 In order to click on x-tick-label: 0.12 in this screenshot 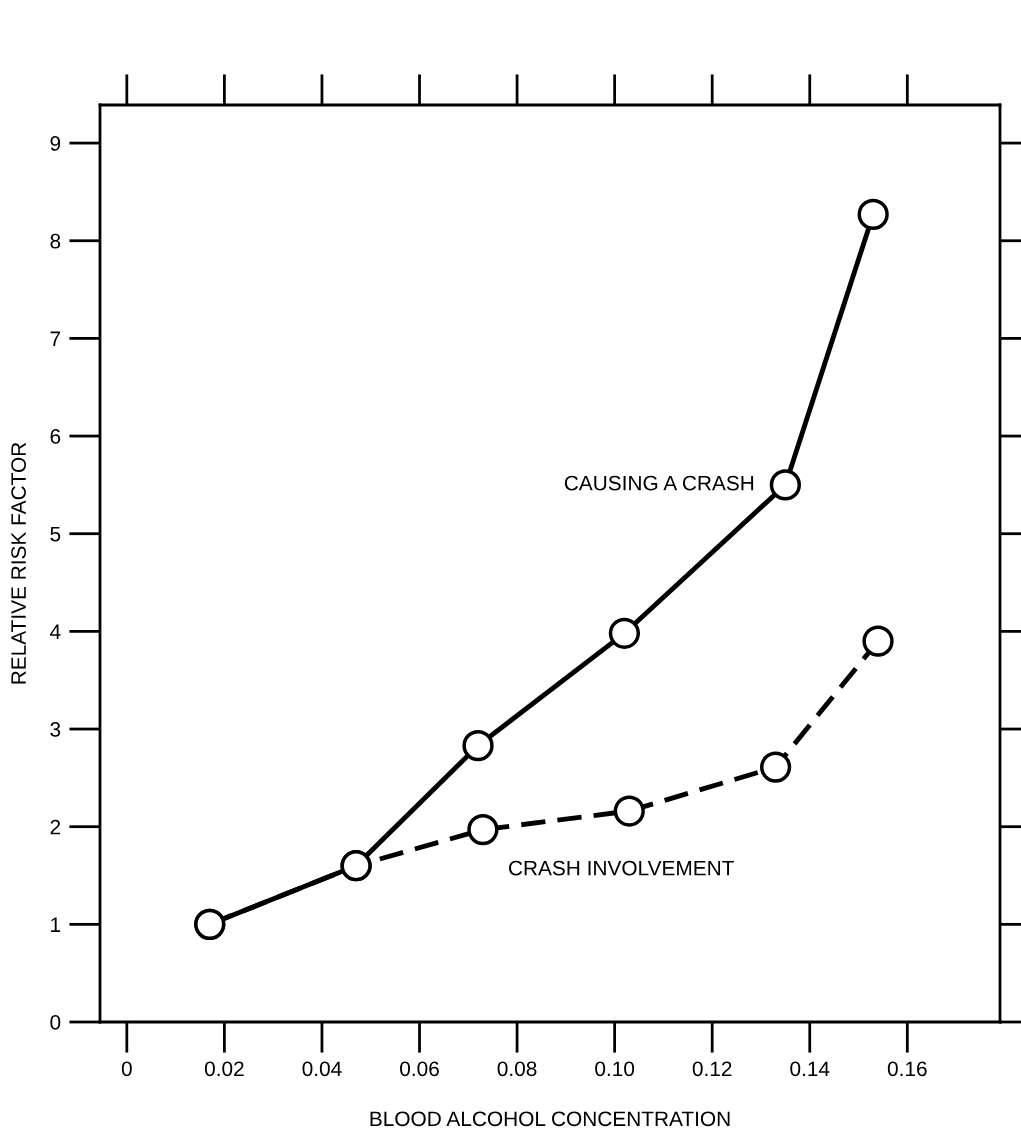, I will do `click(712, 1069)`.